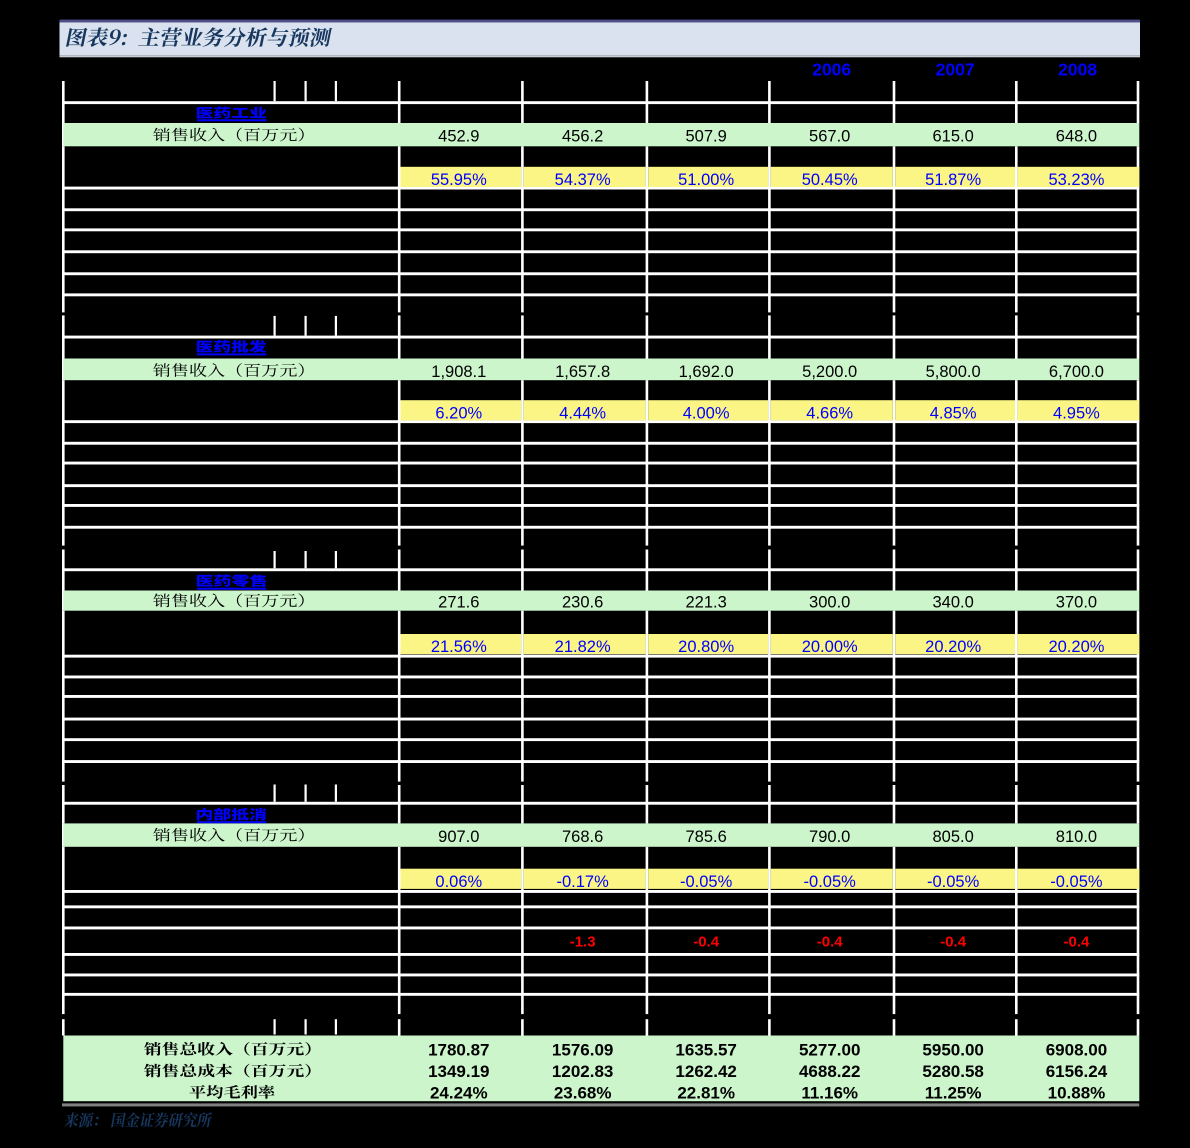 The width and height of the screenshot is (1190, 1148). What do you see at coordinates (829, 137) in the screenshot?
I see `svg-text: 567.0` at bounding box center [829, 137].